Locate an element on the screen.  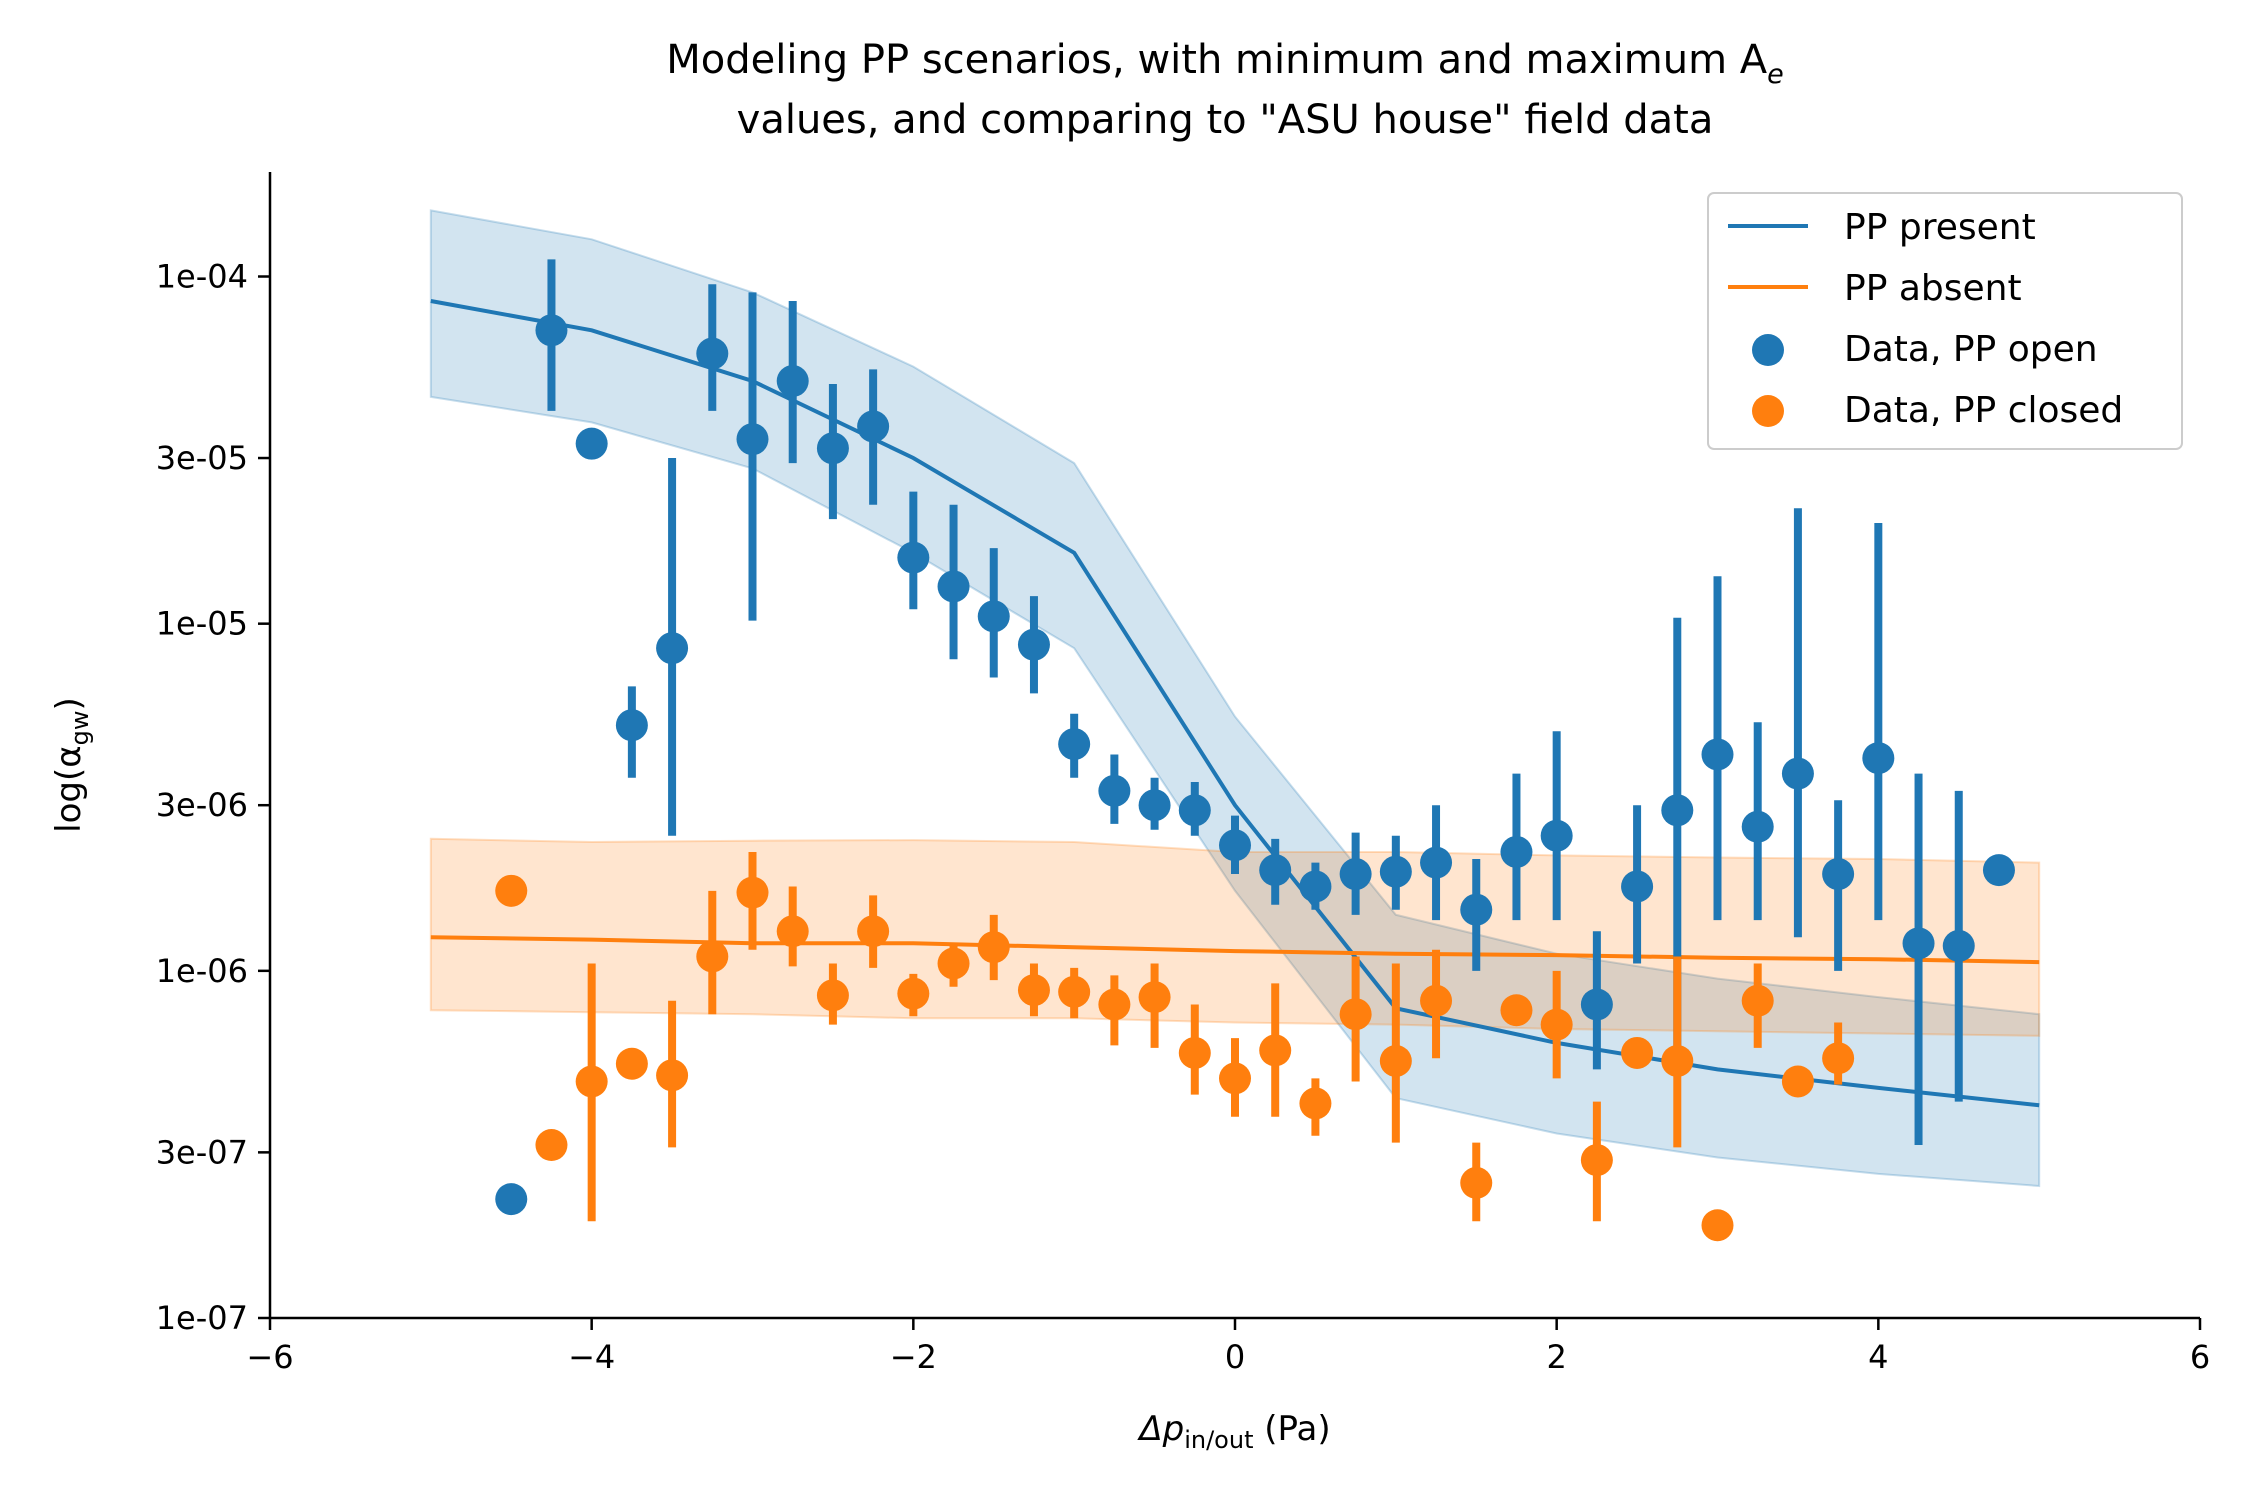
legend-label-pp-absent: PP absent is located at coordinates (1933, 288).